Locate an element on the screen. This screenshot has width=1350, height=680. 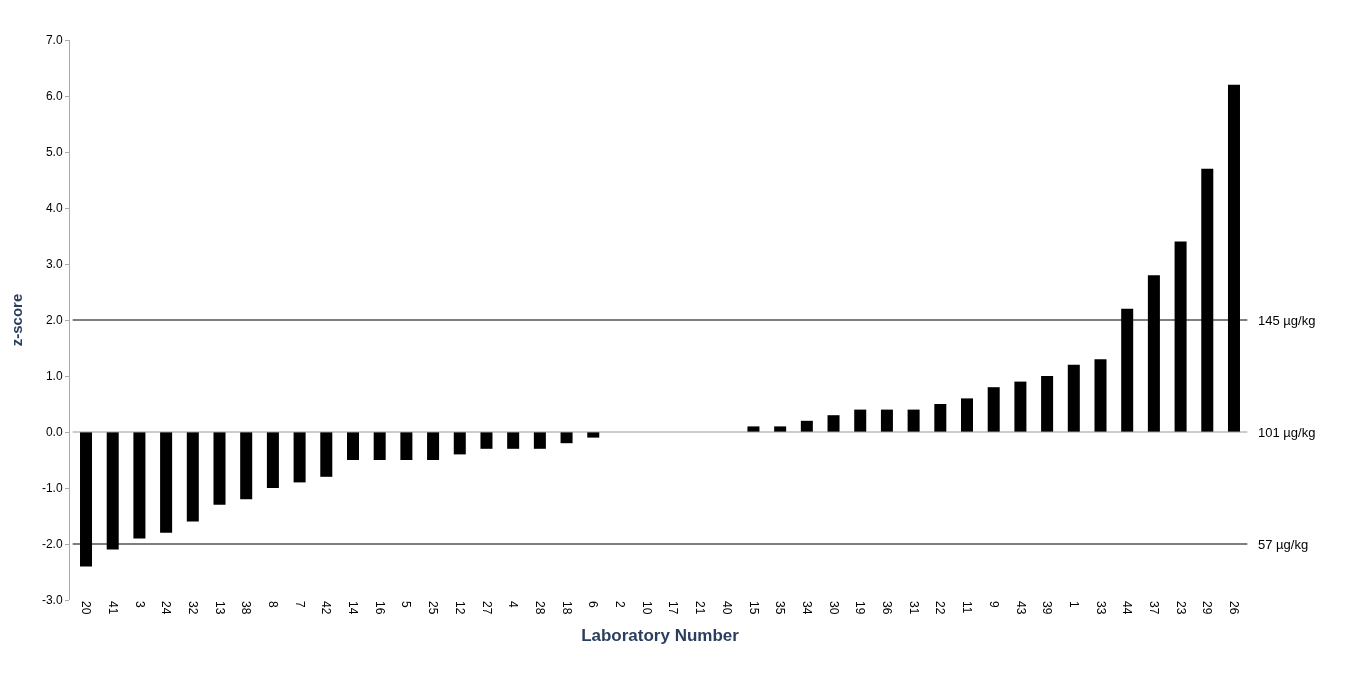
ref-line-label: 145 µg/kg is located at coordinates (1287, 320).